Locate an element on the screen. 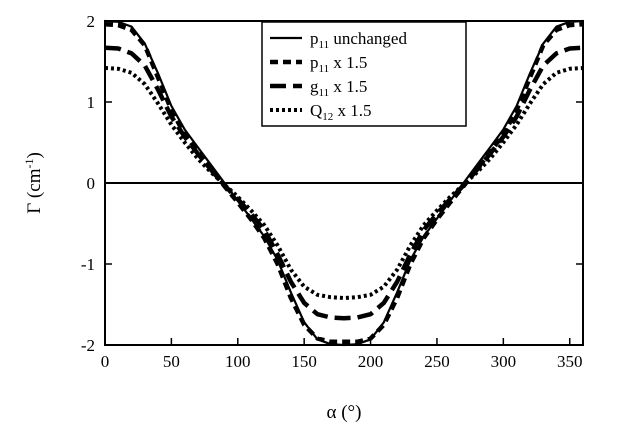 The width and height of the screenshot is (624, 430). x-axis-title: α (°) is located at coordinates (344, 412).